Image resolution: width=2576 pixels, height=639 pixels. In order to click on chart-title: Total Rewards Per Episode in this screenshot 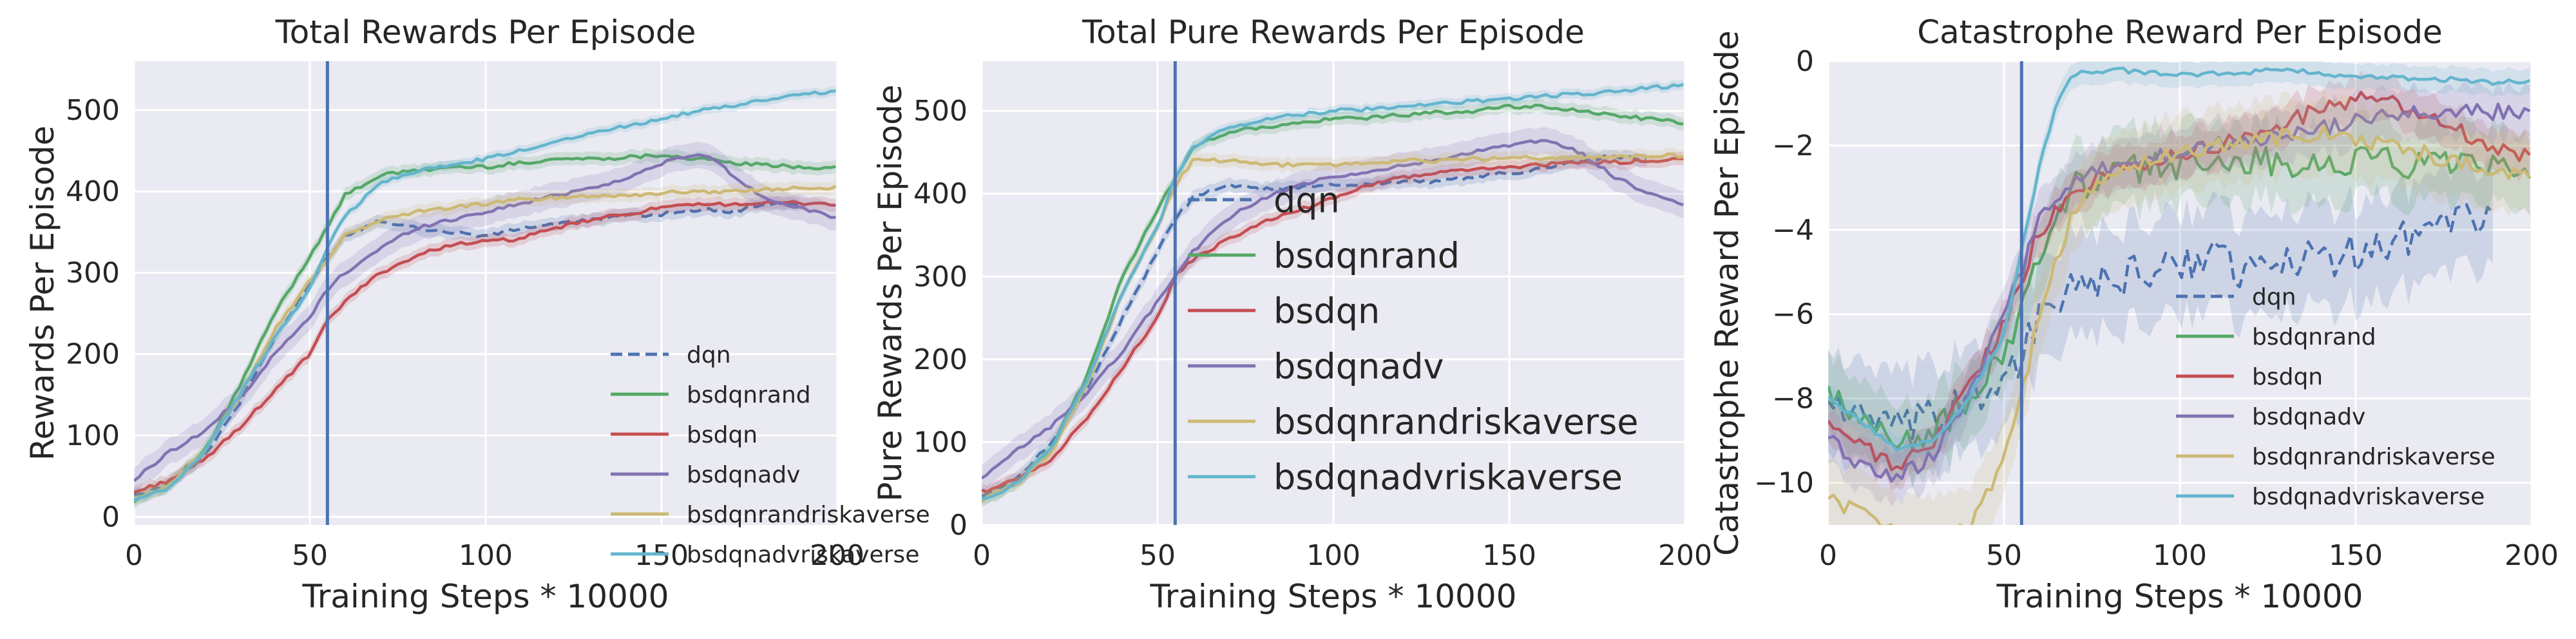, I will do `click(485, 32)`.